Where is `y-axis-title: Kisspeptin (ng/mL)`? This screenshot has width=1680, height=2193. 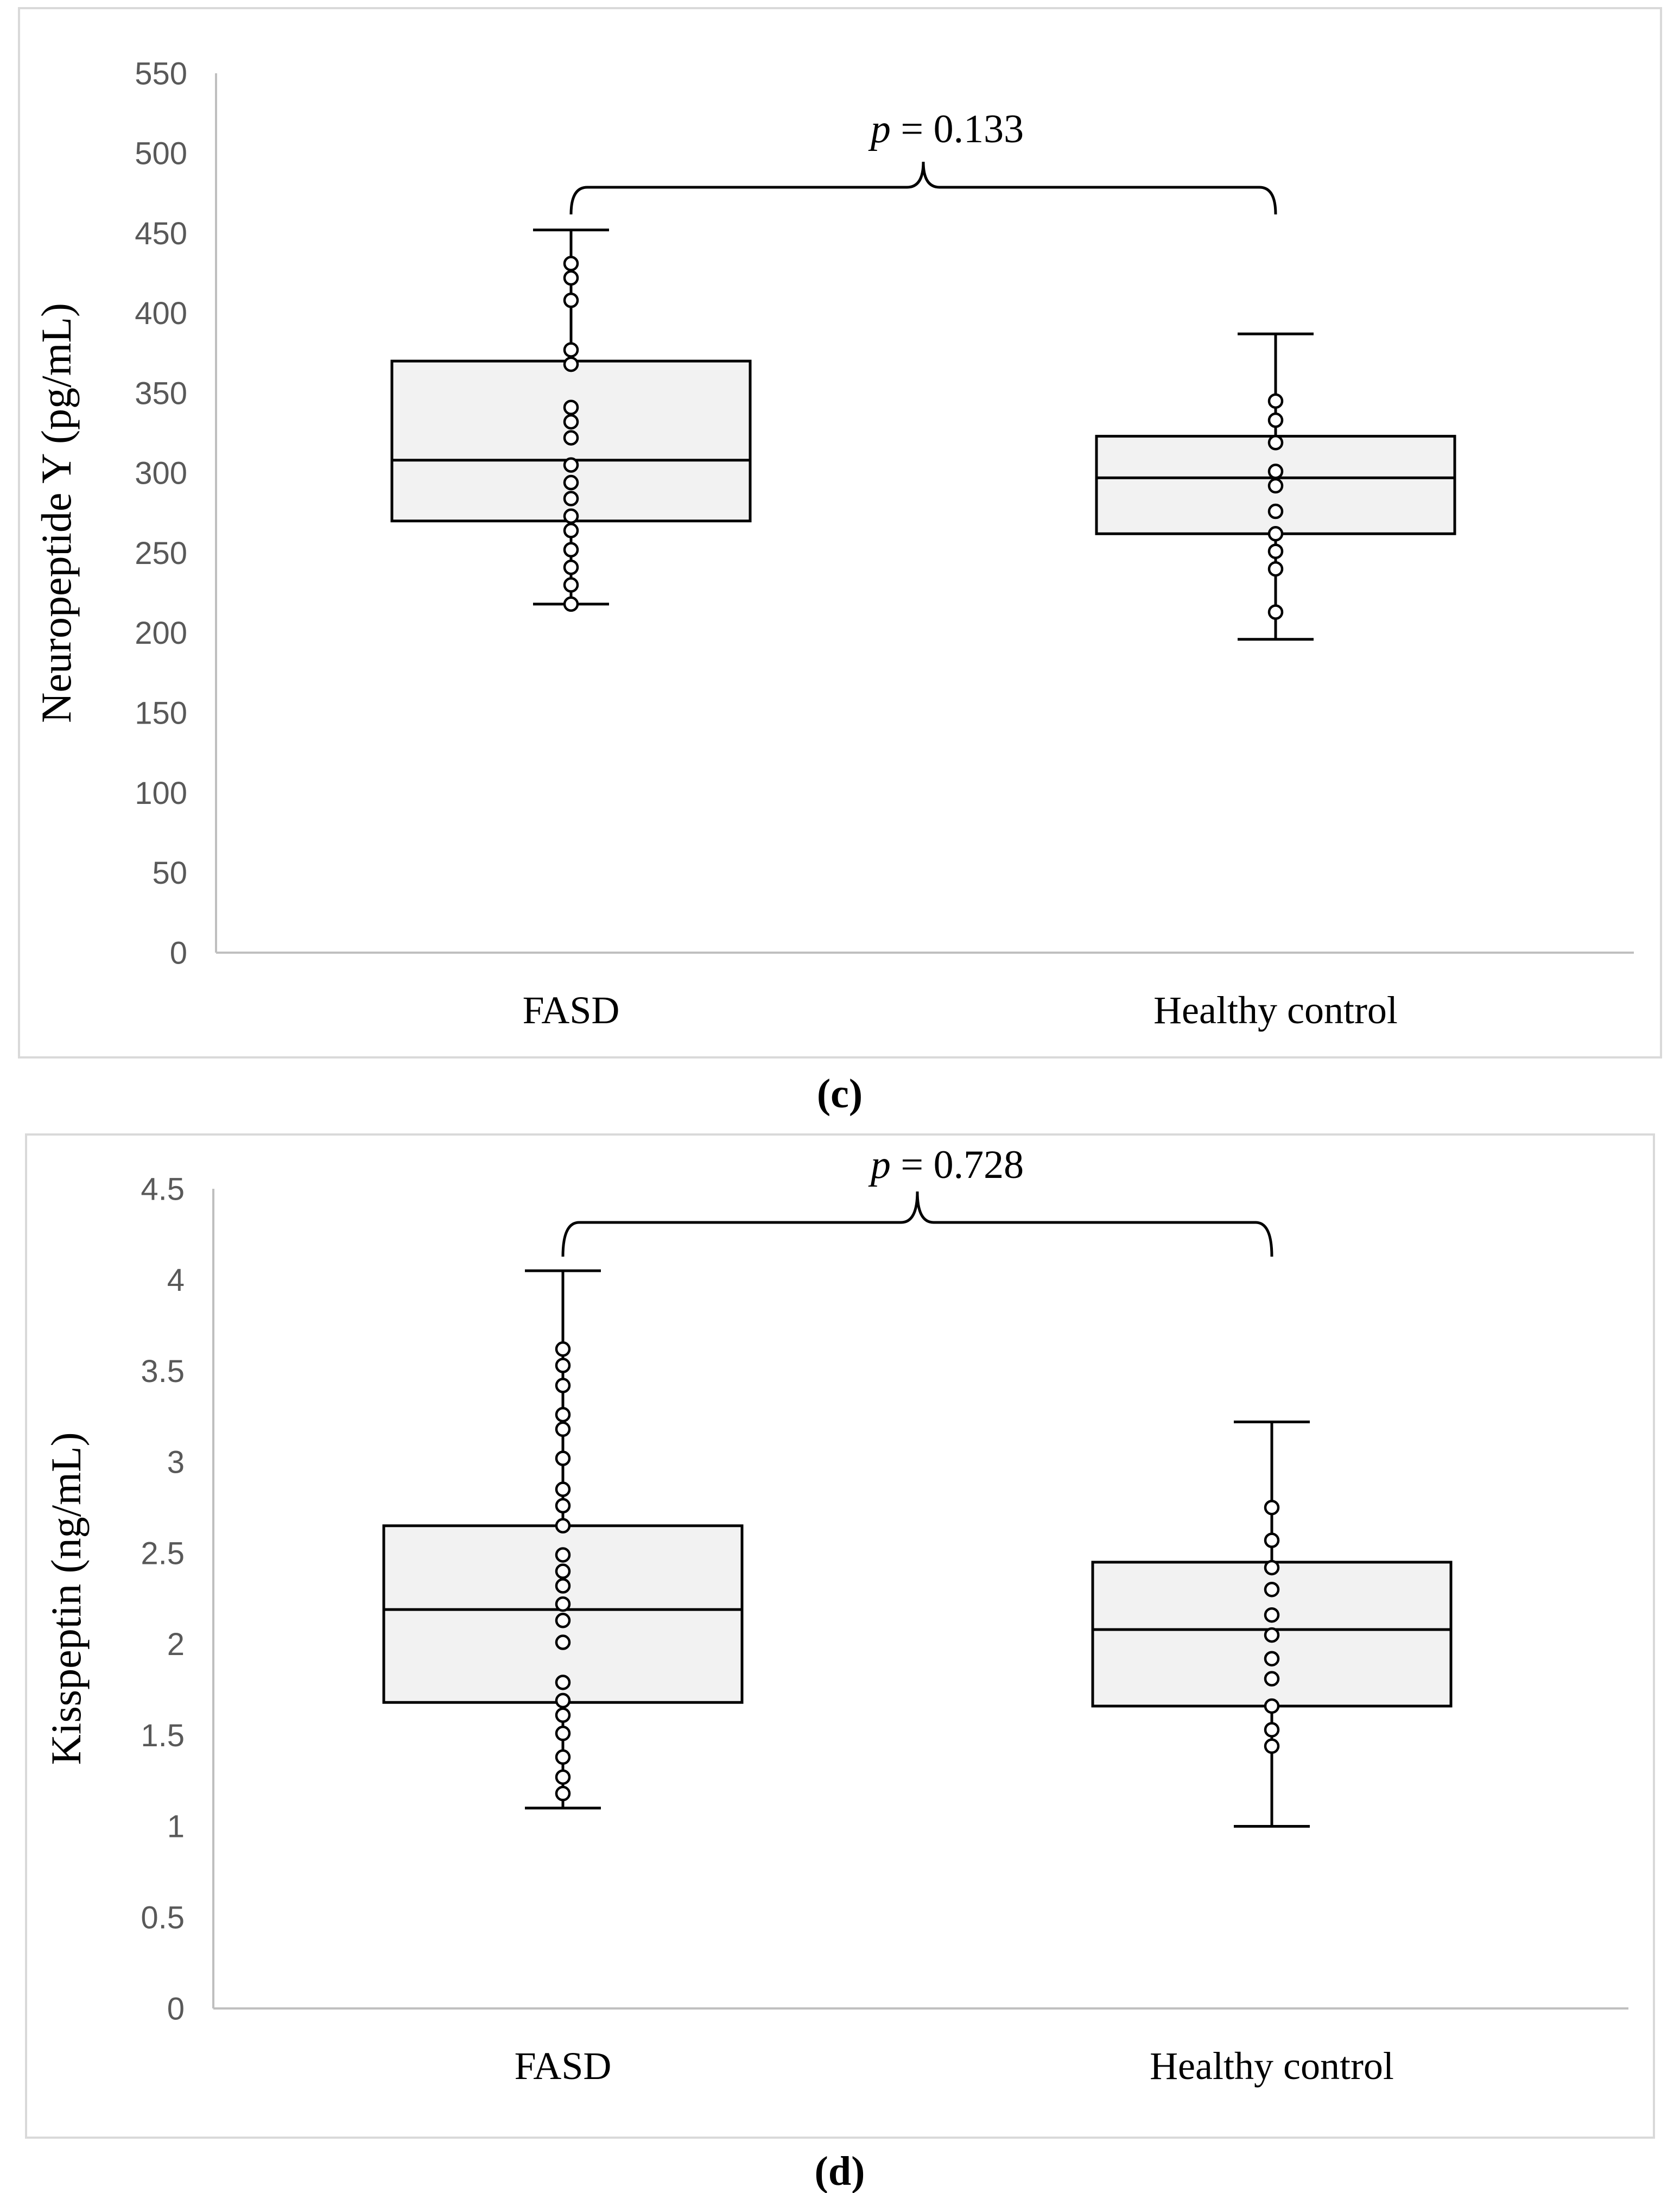 y-axis-title: Kisspeptin (ng/mL) is located at coordinates (66, 1599).